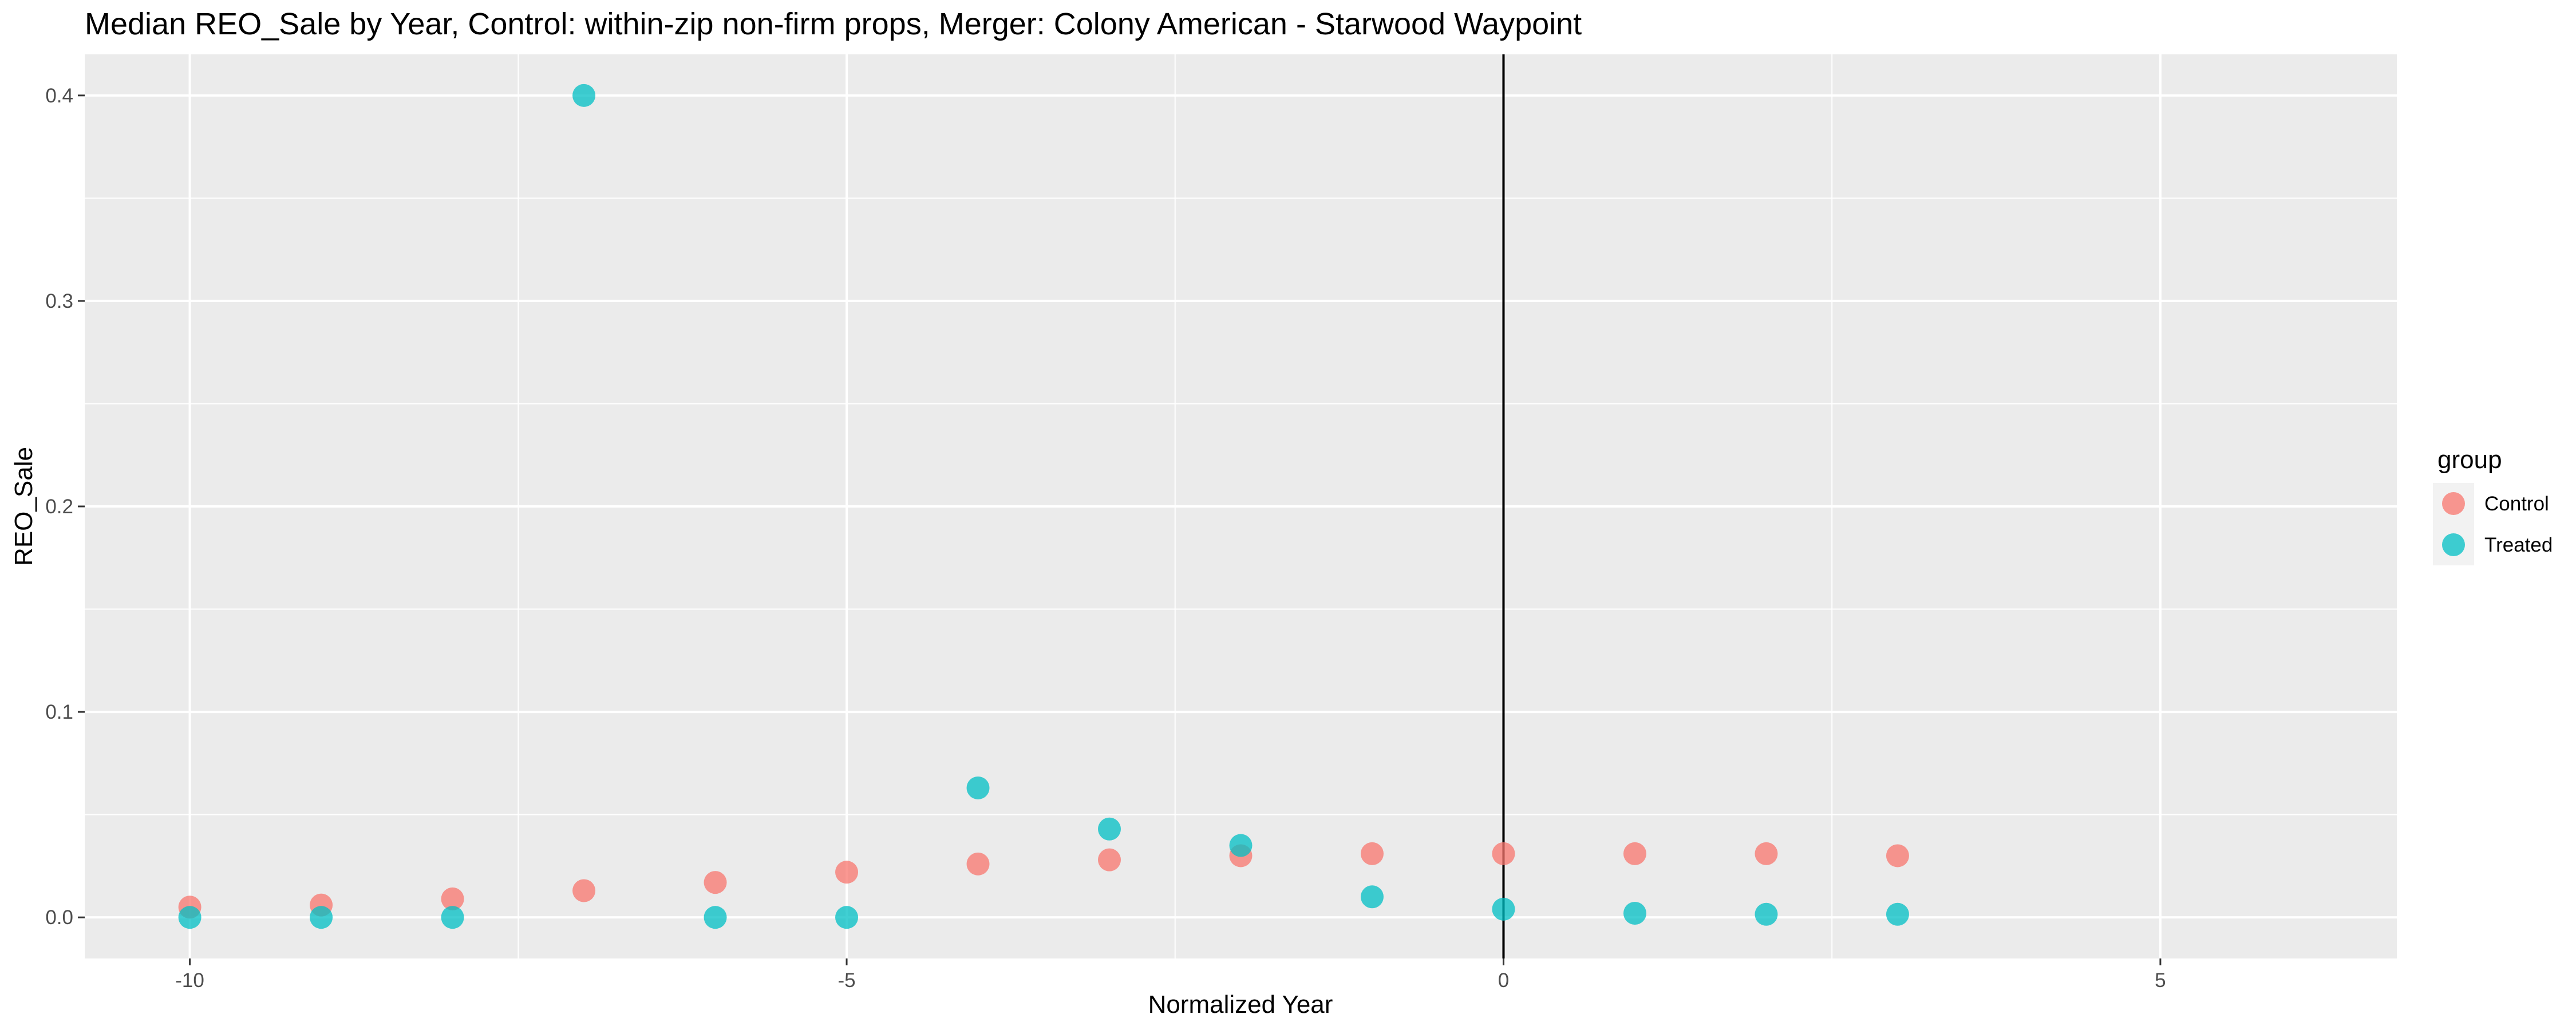 This screenshot has height=1030, width=2576. What do you see at coordinates (59, 301) in the screenshot?
I see `y-tick-label: 0.3` at bounding box center [59, 301].